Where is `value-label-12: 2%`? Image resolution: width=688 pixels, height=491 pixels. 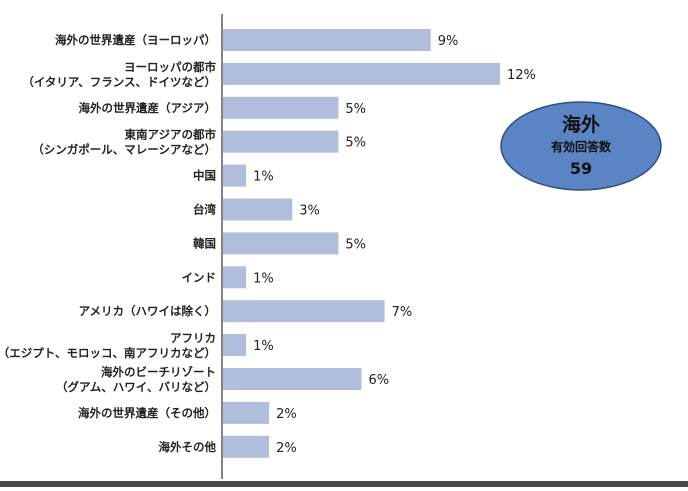 value-label-12: 2% is located at coordinates (286, 414).